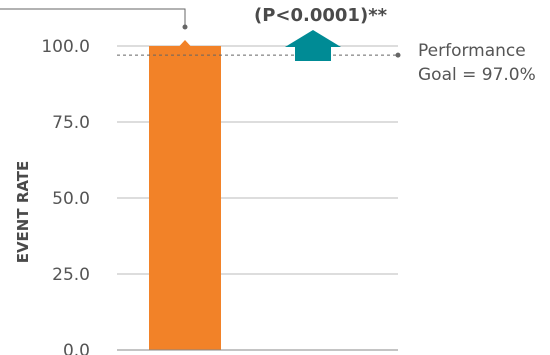 The width and height of the screenshot is (550, 355). Describe the element at coordinates (71, 123) in the screenshot. I see `y-tick-label: 75.0` at that location.